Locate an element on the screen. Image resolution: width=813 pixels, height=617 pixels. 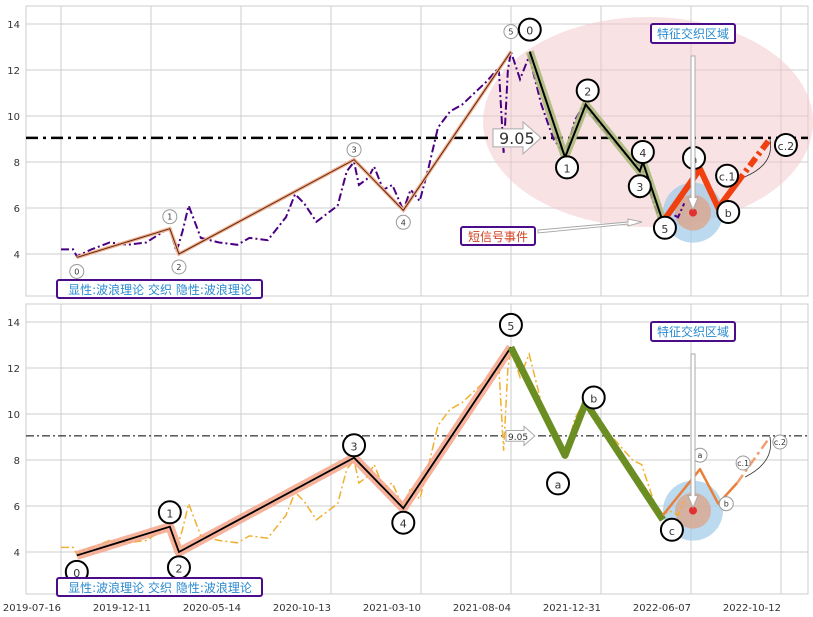
correction-wave-2-label: 2 is located at coordinates (587, 92).